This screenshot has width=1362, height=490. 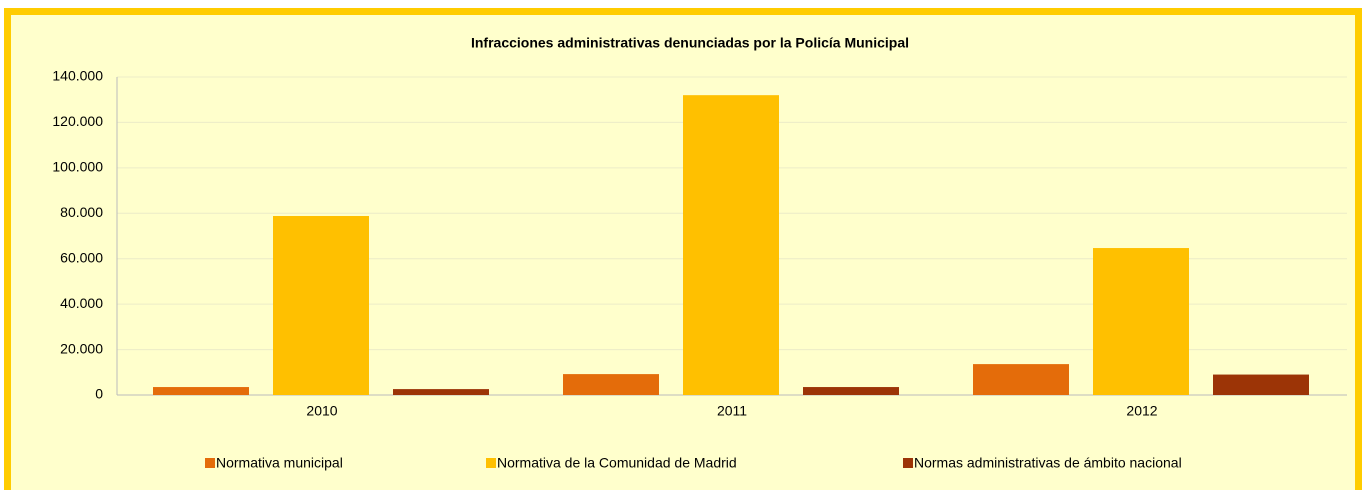 What do you see at coordinates (81, 212) in the screenshot?
I see `y-tick-label: 80.000` at bounding box center [81, 212].